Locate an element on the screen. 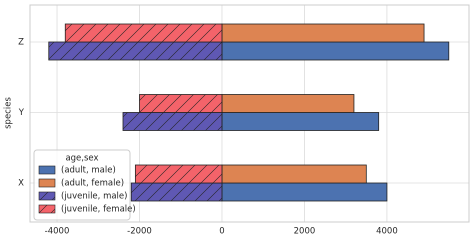  legend-label: (adult, male) is located at coordinates (88, 171).